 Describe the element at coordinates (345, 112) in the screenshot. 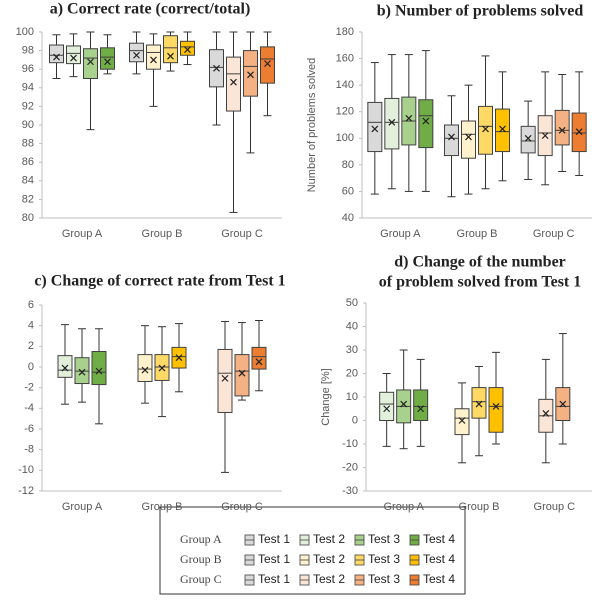

I see `y-tick-label: 120` at that location.